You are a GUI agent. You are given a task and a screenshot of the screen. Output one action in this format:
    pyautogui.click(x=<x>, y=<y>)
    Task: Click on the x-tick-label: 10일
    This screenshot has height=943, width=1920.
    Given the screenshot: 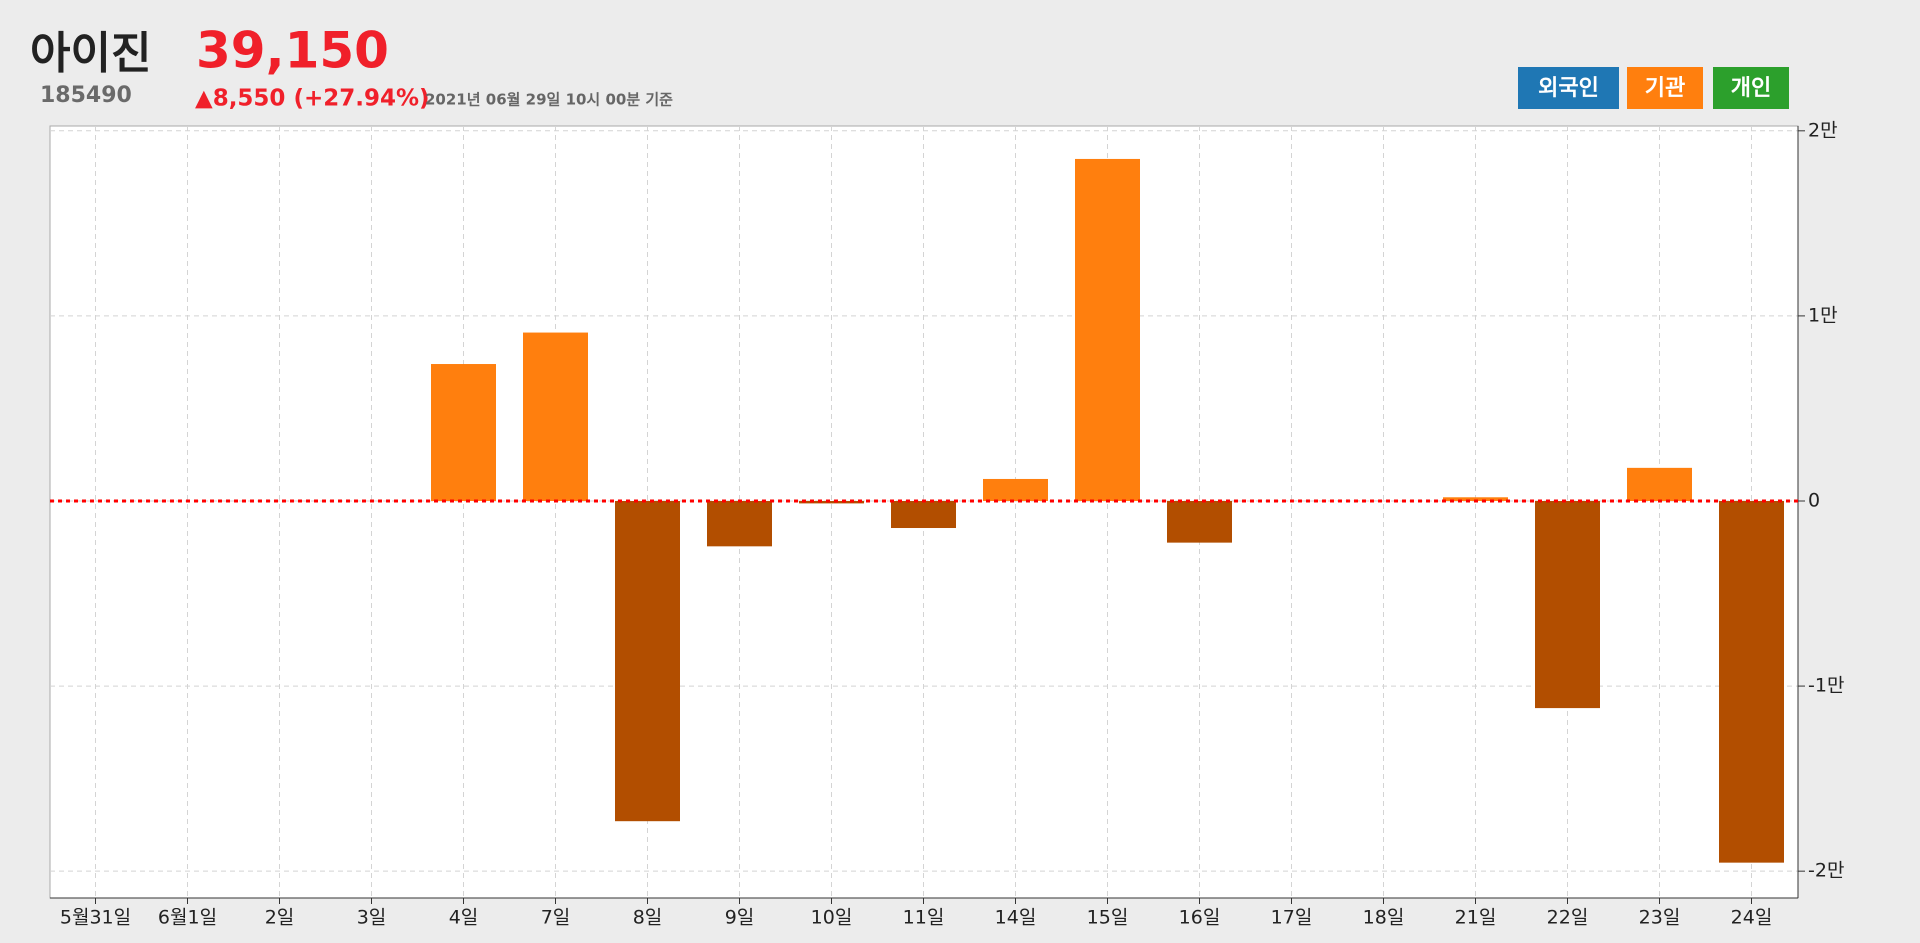 What is the action you would take?
    pyautogui.click(x=832, y=918)
    